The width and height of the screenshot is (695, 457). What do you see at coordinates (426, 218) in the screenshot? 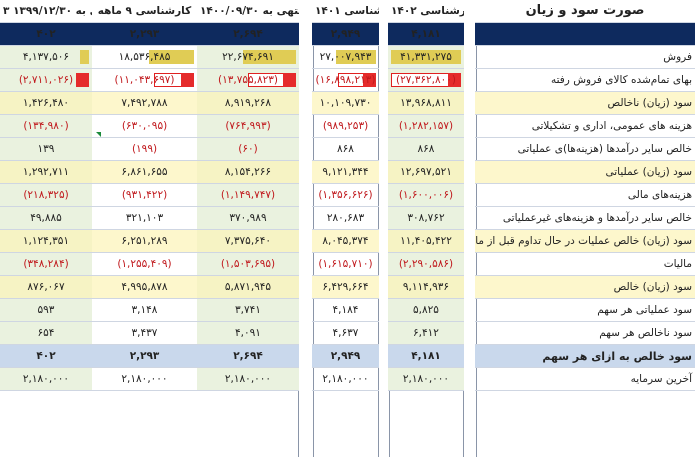
I see `cell-value: ۳۰۸,۷۶۲` at bounding box center [426, 218].